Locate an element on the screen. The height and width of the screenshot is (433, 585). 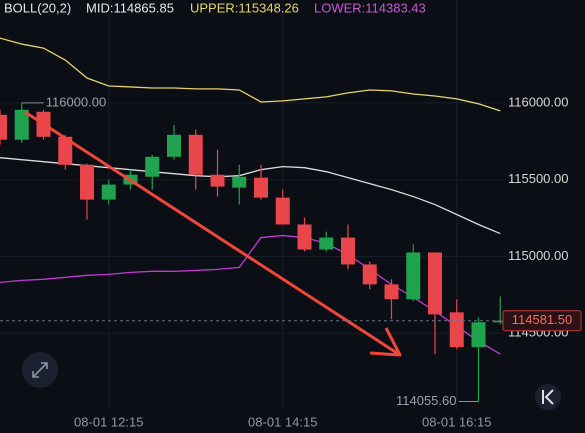
indicator-name: BOLL(20,2) is located at coordinates (37, 7).